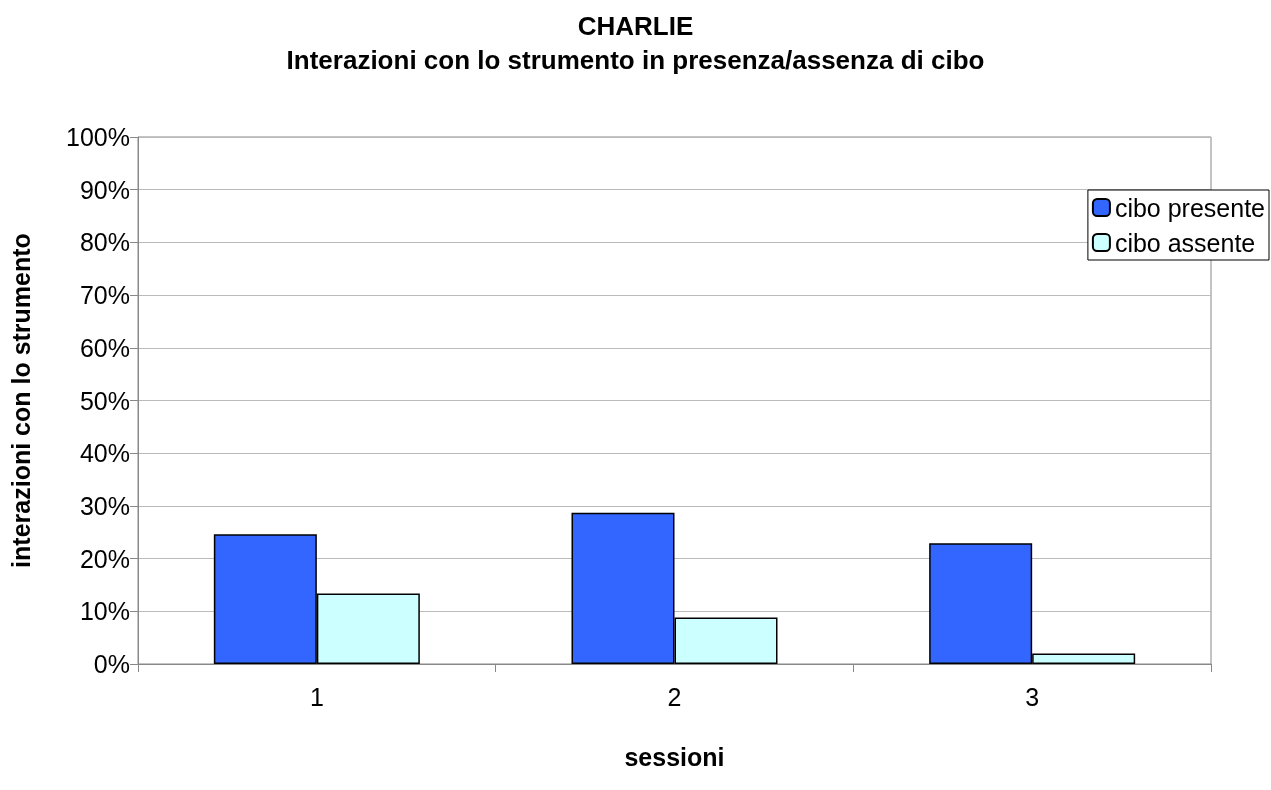 The height and width of the screenshot is (790, 1271). Describe the element at coordinates (104, 295) in the screenshot. I see `y-tick-label: 70%` at that location.